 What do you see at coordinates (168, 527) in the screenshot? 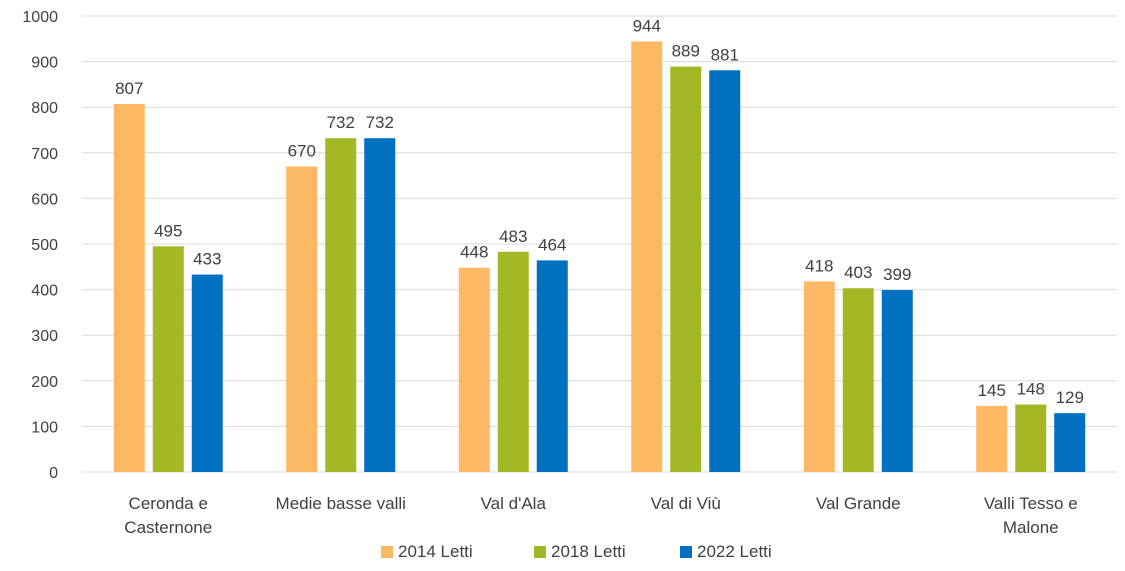
I see `x-category-label: Casternone` at bounding box center [168, 527].